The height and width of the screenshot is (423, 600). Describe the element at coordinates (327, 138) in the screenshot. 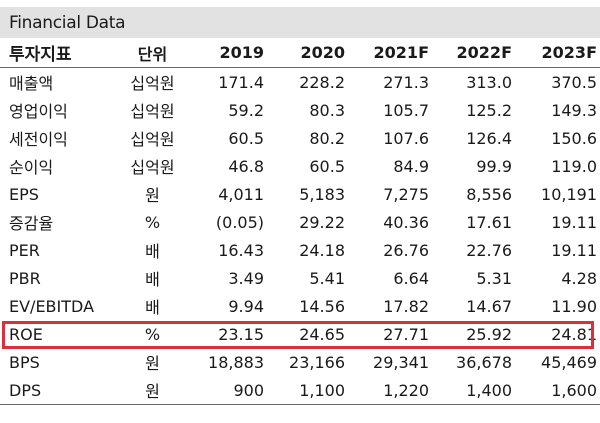

I see `cell-value: 80.2` at that location.